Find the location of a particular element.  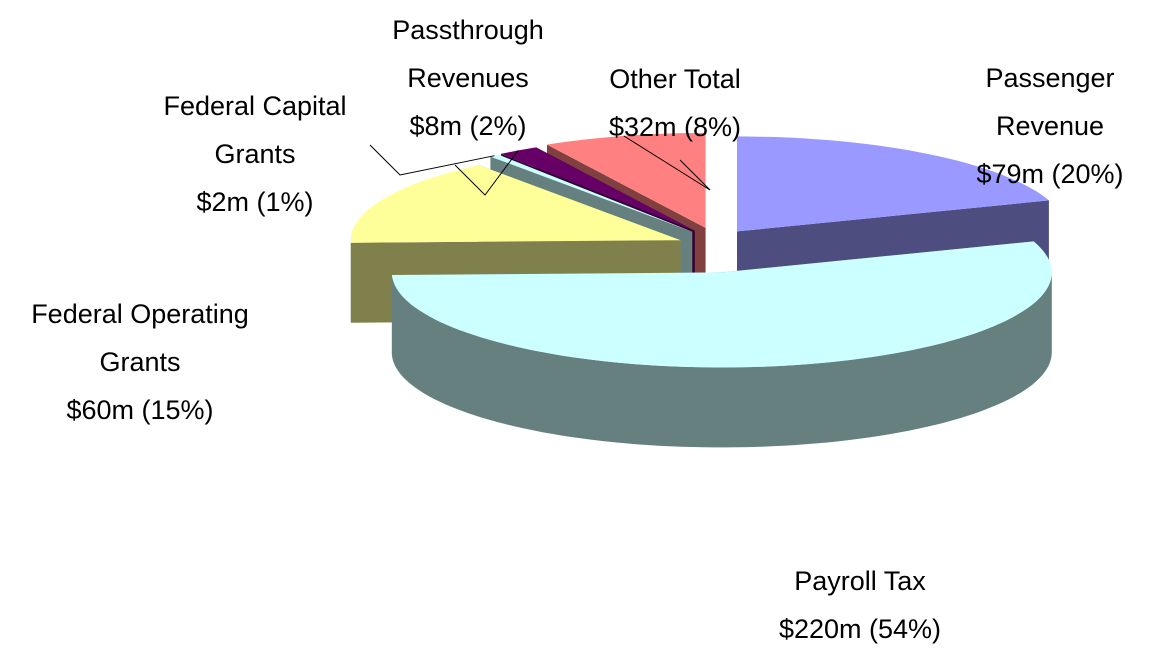

slice-label: Federal Operating Grants $60m (15%) is located at coordinates (140, 362).